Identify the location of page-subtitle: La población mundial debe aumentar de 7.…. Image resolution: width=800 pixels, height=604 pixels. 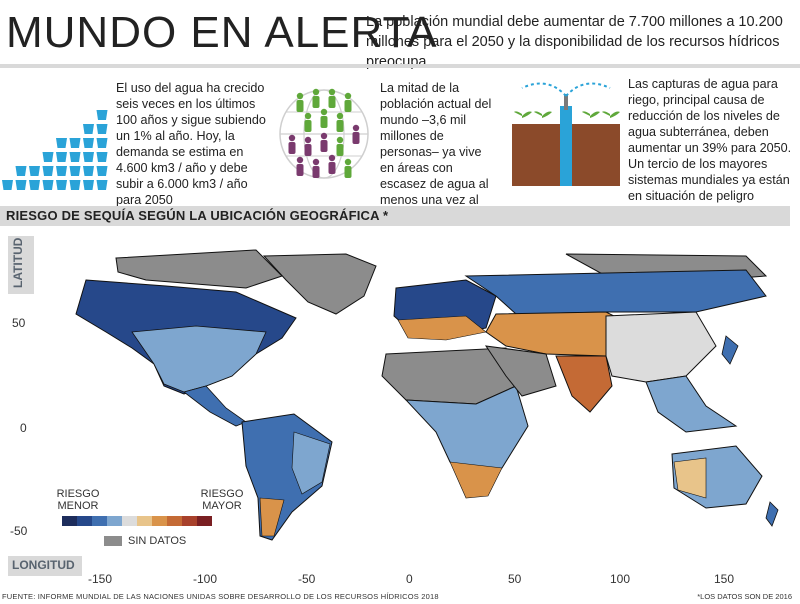
(574, 42).